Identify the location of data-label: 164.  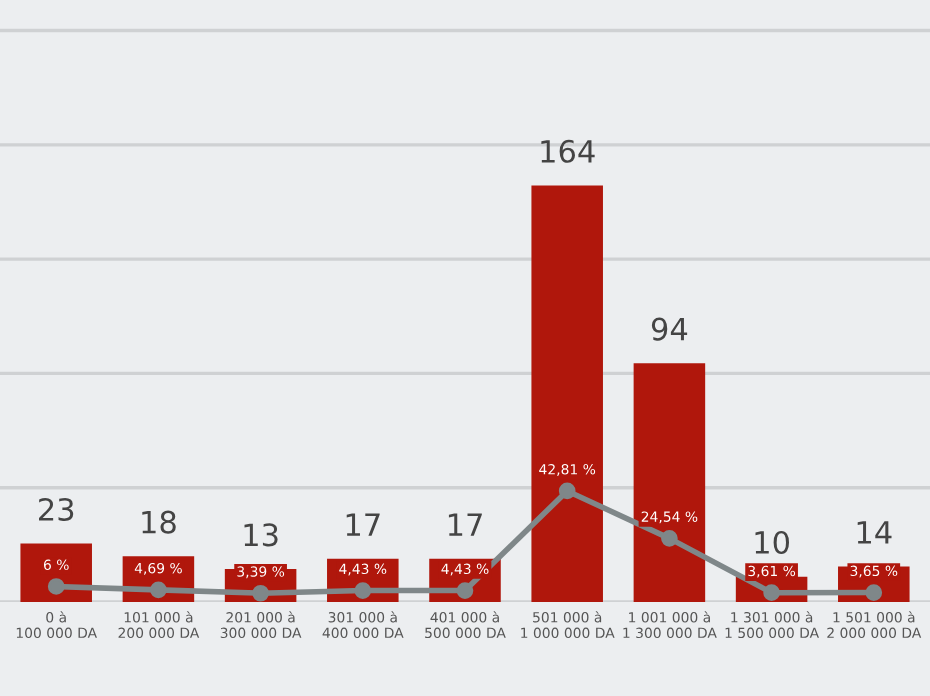
(568, 151).